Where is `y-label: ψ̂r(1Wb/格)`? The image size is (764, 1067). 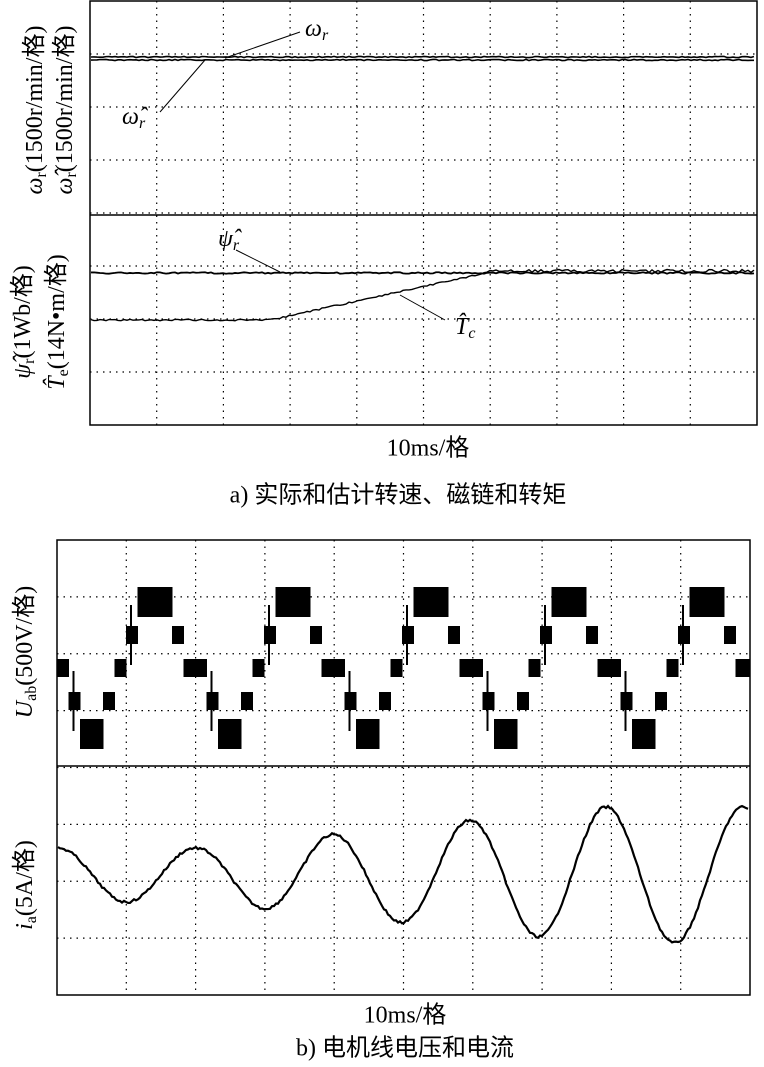 y-label: ψ̂r(1Wb/格) is located at coordinates (23, 322).